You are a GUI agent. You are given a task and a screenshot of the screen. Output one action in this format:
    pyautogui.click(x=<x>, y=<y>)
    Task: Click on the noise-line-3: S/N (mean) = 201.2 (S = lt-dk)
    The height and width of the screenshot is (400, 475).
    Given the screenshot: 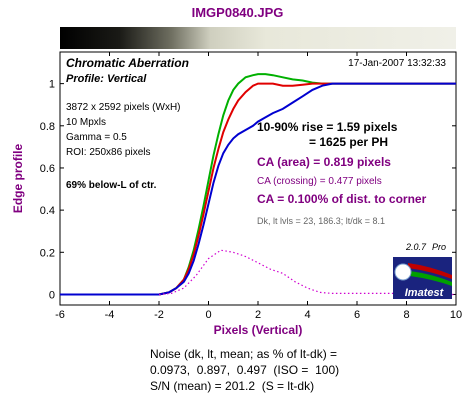 What is the action you would take?
    pyautogui.click(x=232, y=386)
    